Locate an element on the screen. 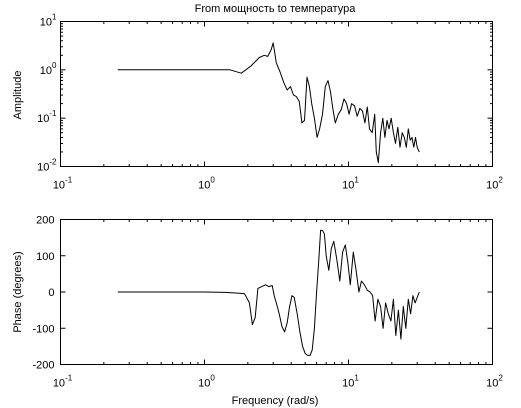 The width and height of the screenshot is (521, 408). frequency-x-axis-label: Frequency (rad/s) is located at coordinates (275, 401).